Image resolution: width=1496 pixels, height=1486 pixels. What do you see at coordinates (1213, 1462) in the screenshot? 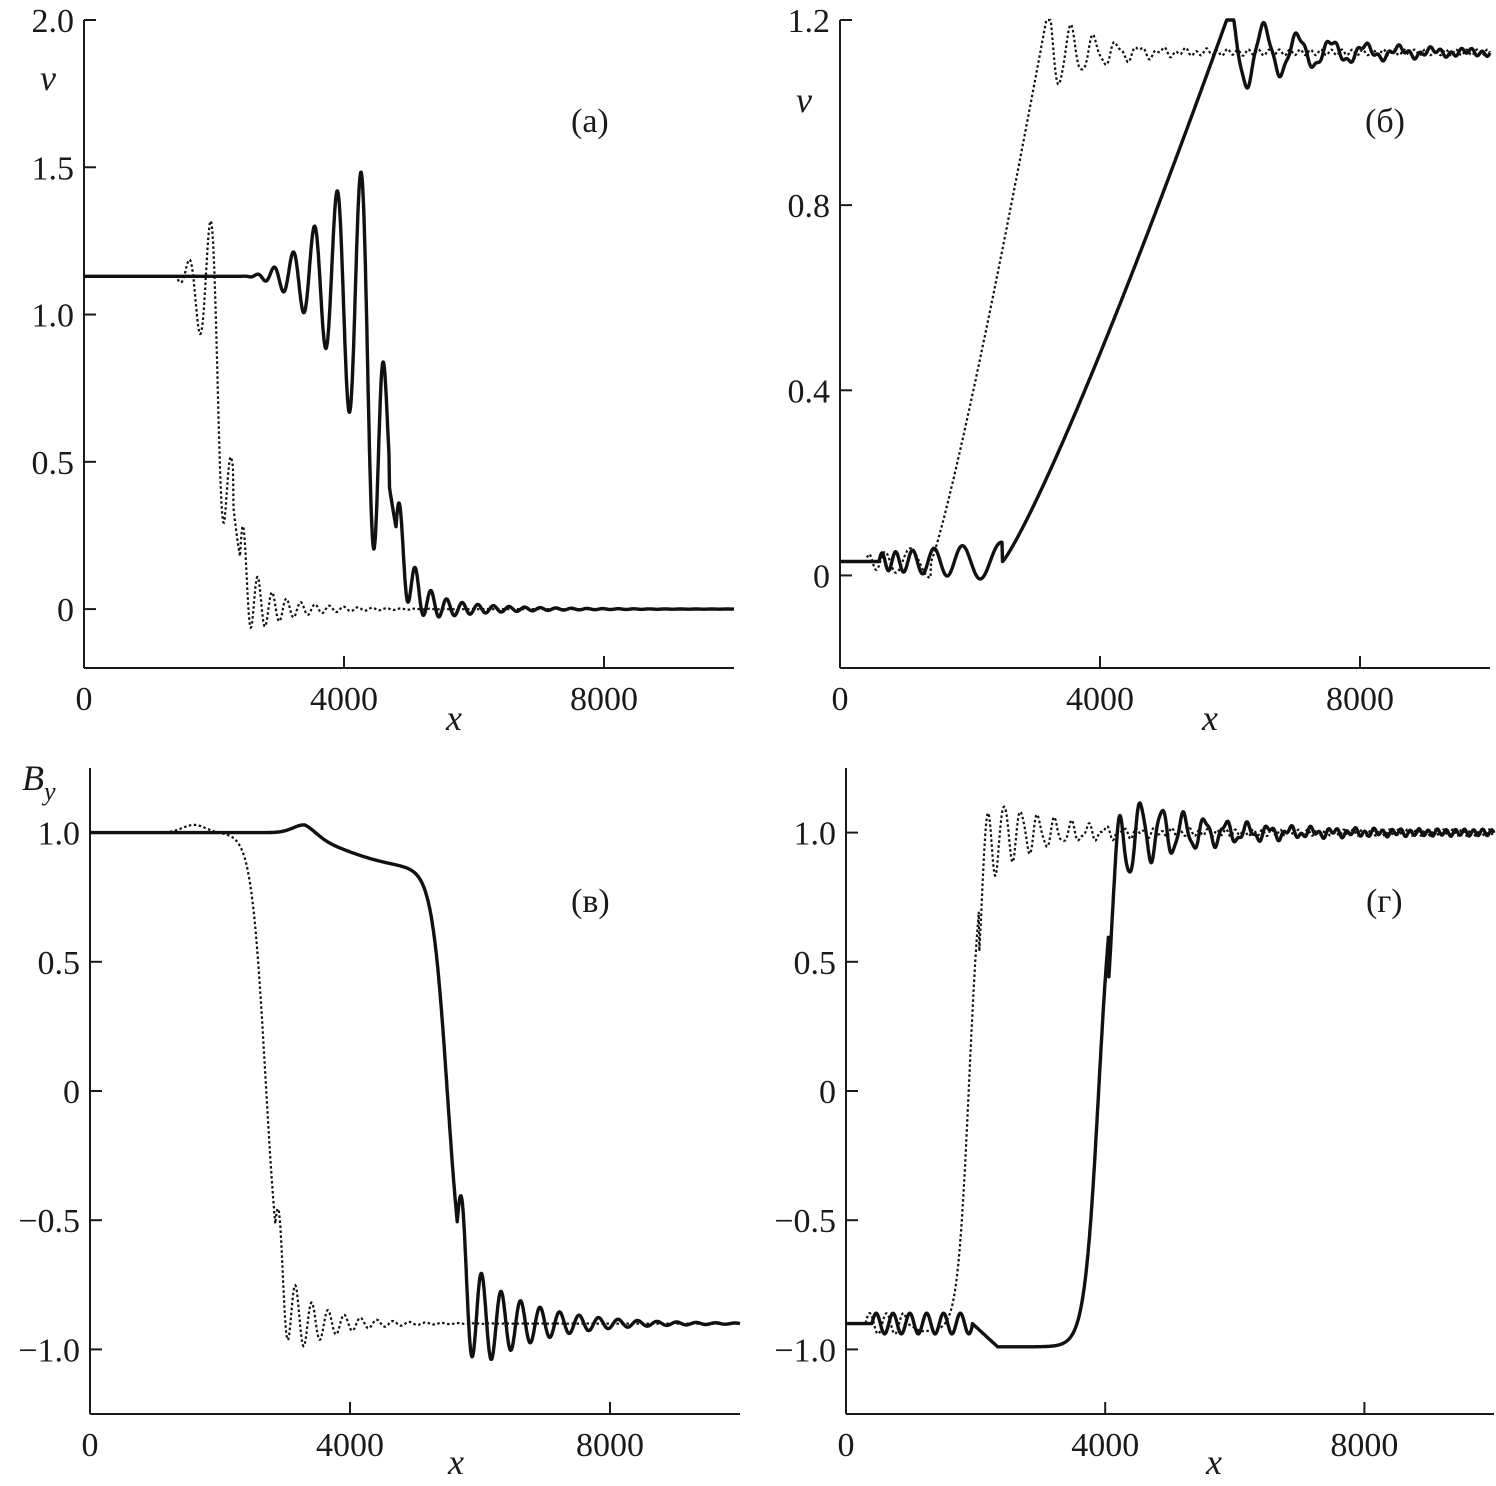
I see `panel-d-x-label: x` at bounding box center [1213, 1462].